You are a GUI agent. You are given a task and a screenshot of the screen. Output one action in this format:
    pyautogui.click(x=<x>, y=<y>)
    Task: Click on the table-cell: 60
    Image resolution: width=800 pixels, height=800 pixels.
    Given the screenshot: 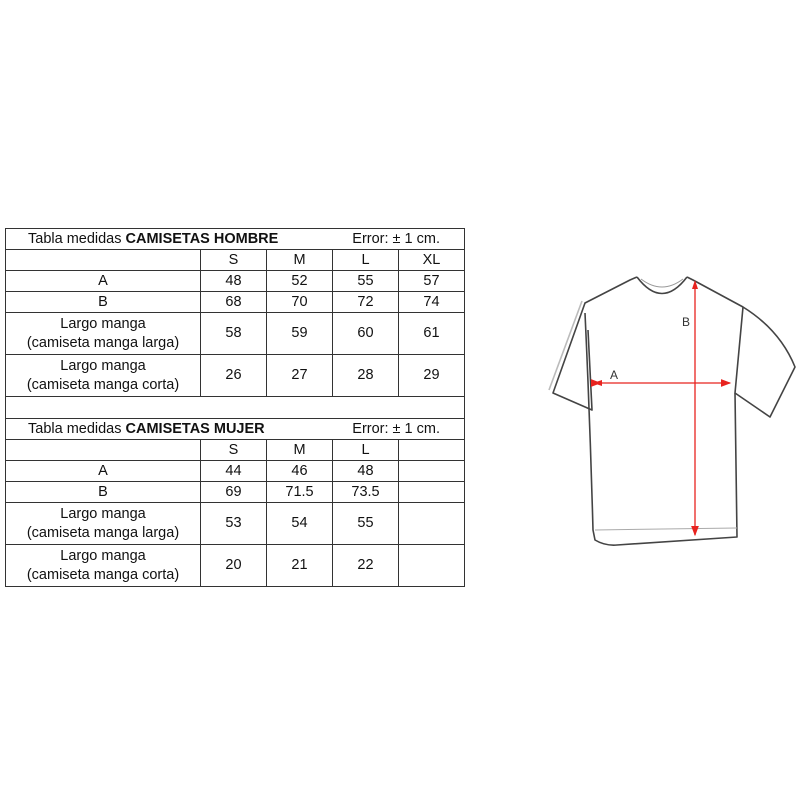 What is the action you would take?
    pyautogui.click(x=365, y=333)
    